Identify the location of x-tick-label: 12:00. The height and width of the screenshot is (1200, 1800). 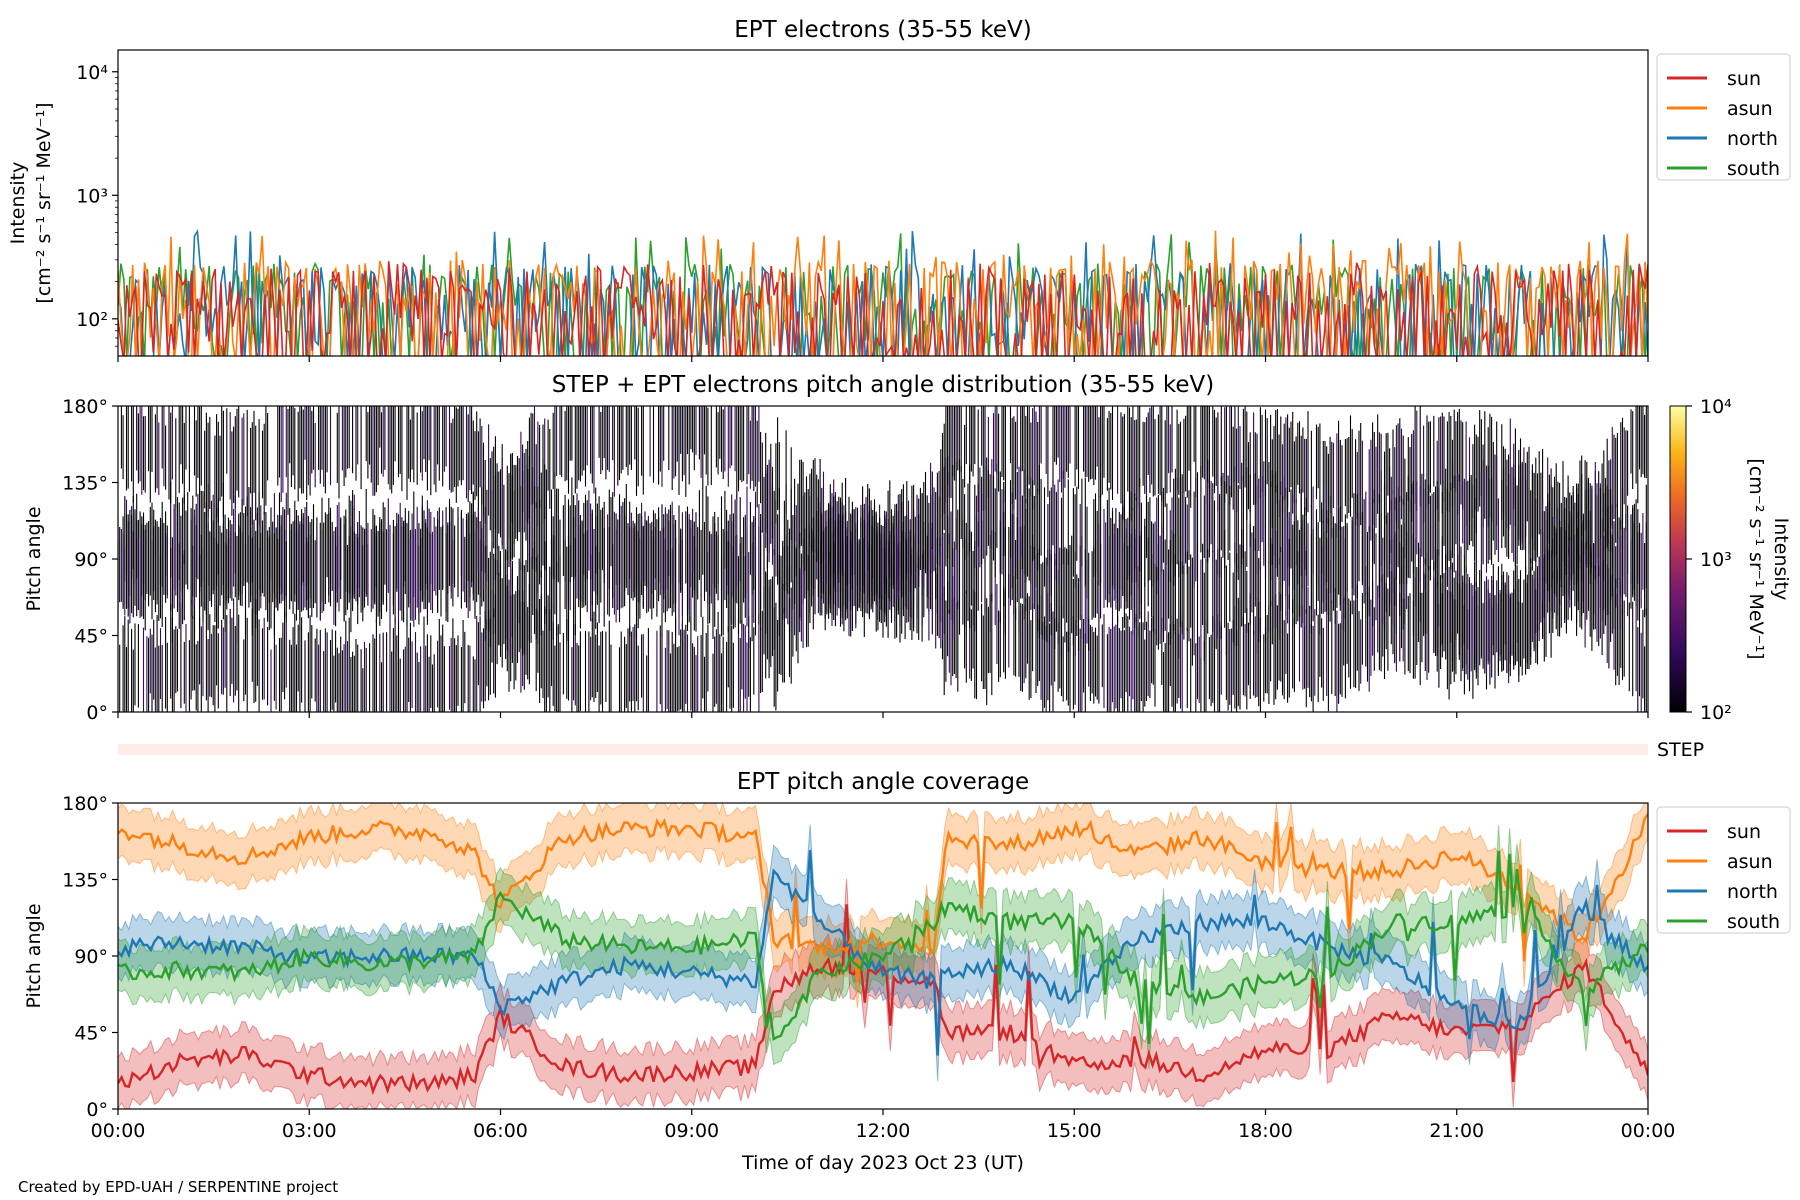
(883, 1131).